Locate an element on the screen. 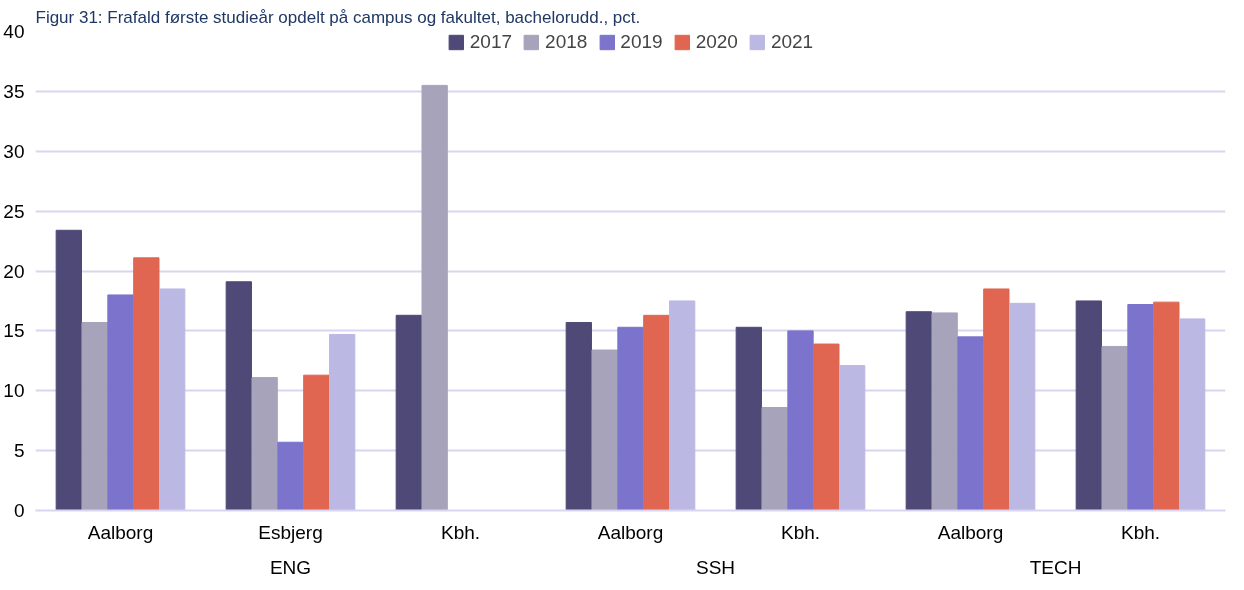  text: TECH is located at coordinates (1055, 567).